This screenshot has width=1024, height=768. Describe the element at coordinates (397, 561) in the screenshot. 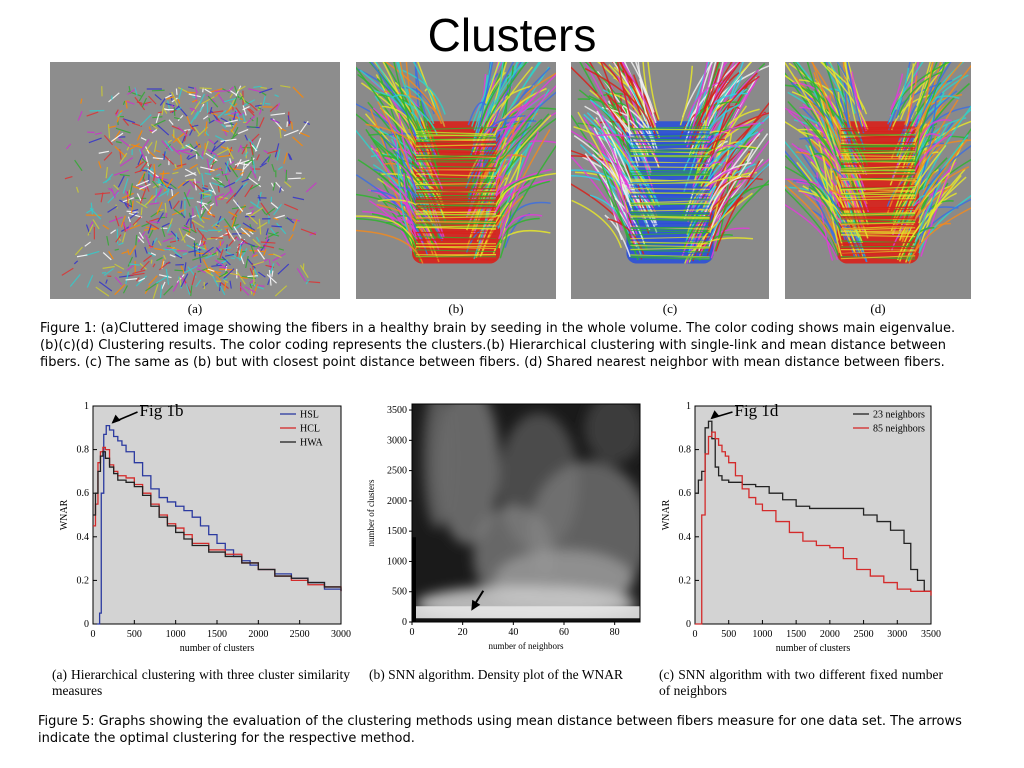

I see `y-tick-label: 1000` at that location.